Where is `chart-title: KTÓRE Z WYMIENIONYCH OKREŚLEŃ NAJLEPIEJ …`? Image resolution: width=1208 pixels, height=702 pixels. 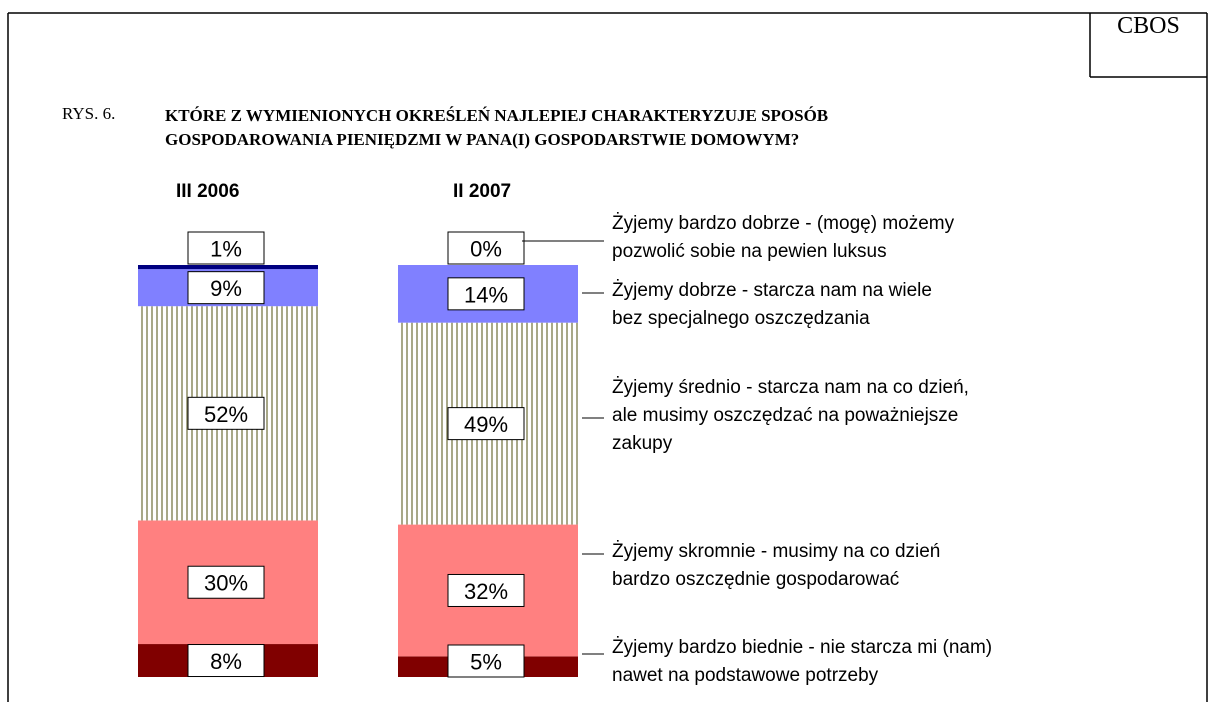 chart-title: KTÓRE Z WYMIENIONYCH OKREŚLEŃ NAJLEPIEJ … is located at coordinates (497, 127).